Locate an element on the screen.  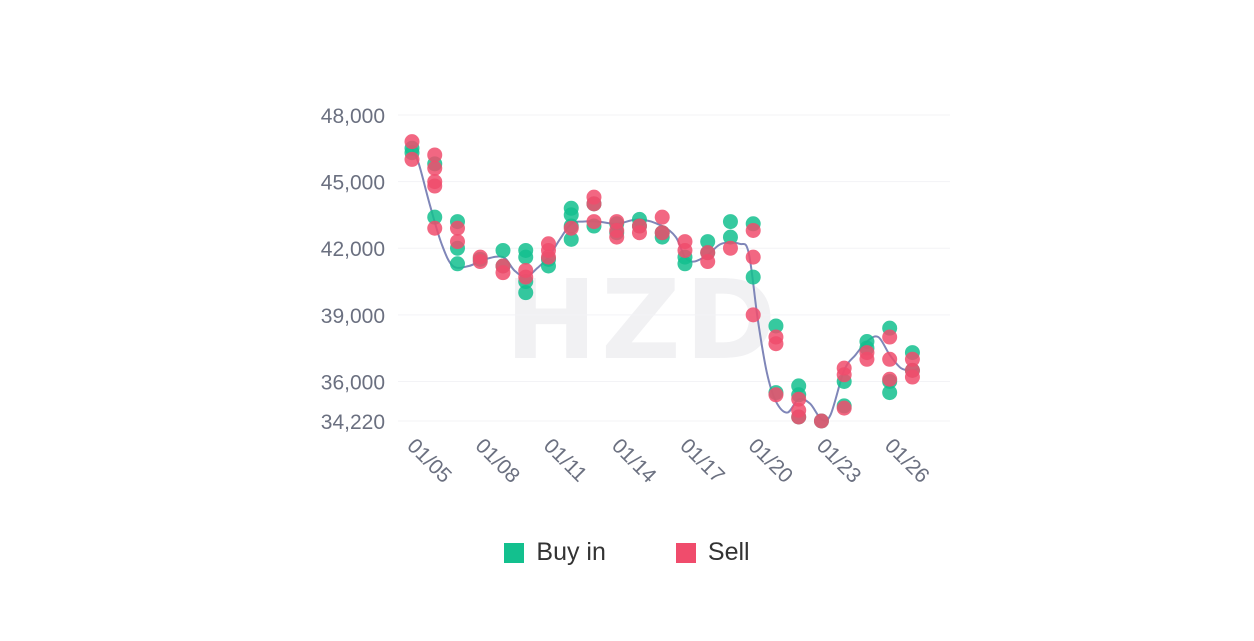
hzd-watermark: HZD is located at coordinates (642, 320).